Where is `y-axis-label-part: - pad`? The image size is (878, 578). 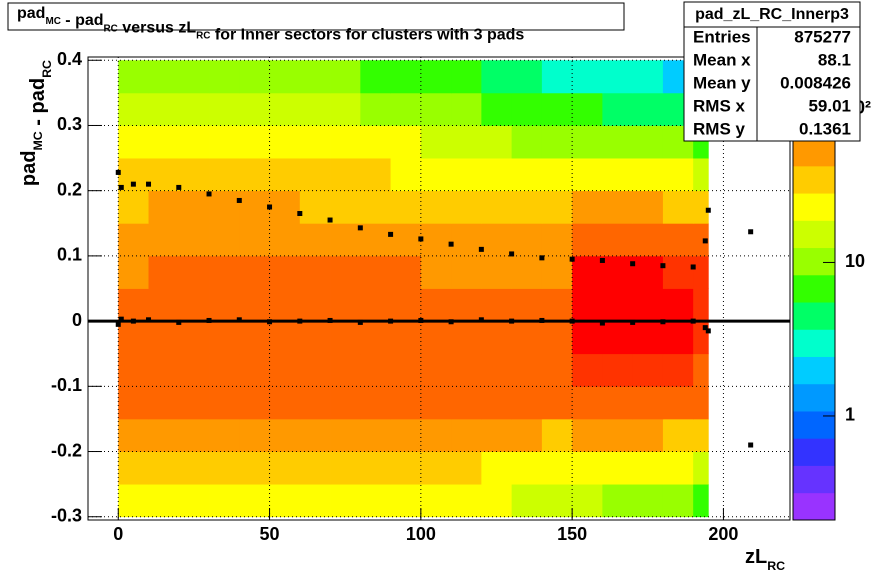
y-axis-label-part: - pad is located at coordinates (38, 104).